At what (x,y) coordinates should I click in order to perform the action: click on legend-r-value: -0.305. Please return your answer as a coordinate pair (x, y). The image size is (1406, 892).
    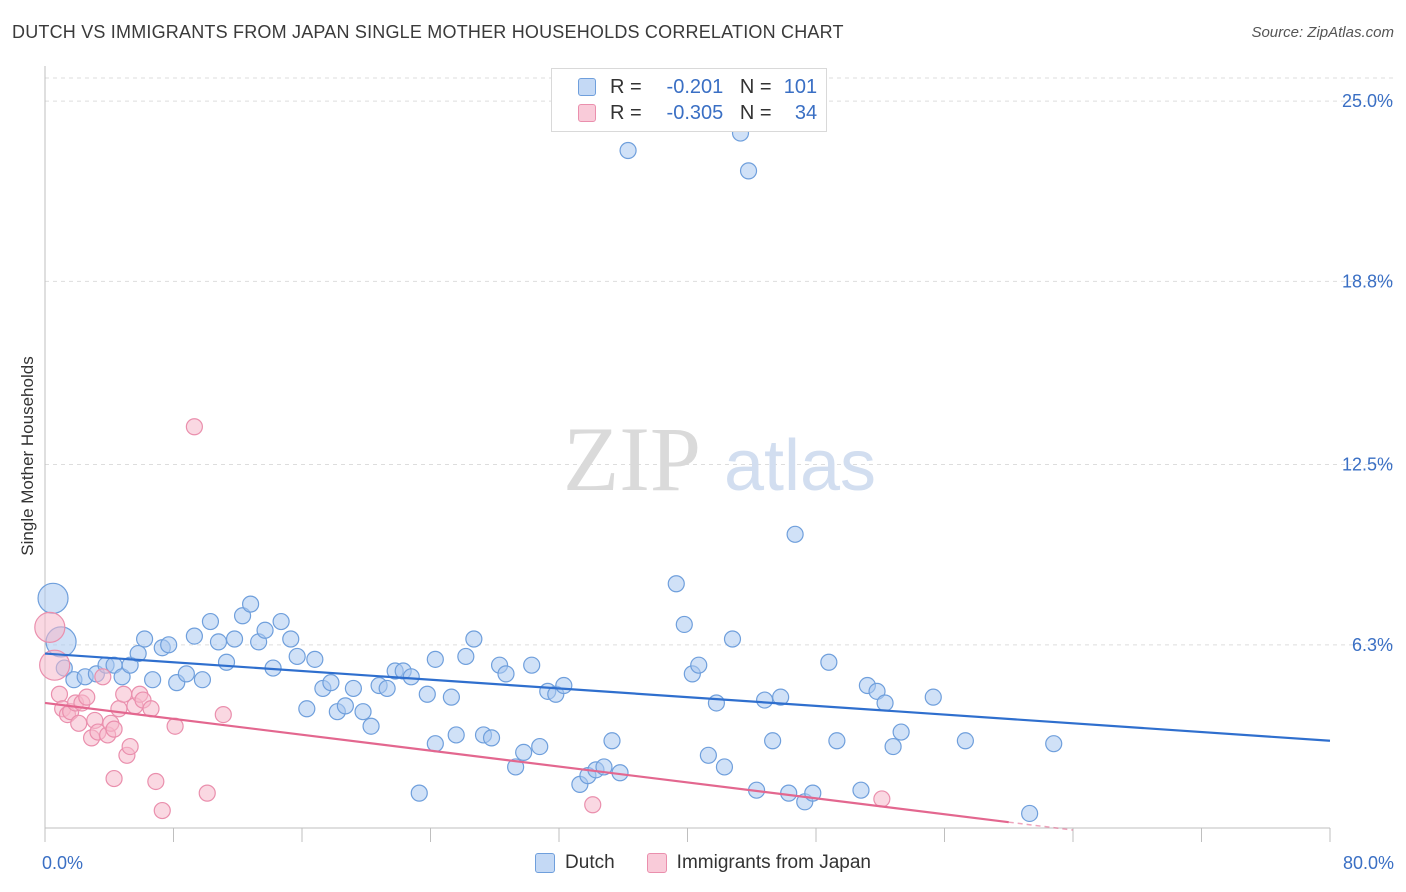
    Looking at the image, I should click on (695, 112).